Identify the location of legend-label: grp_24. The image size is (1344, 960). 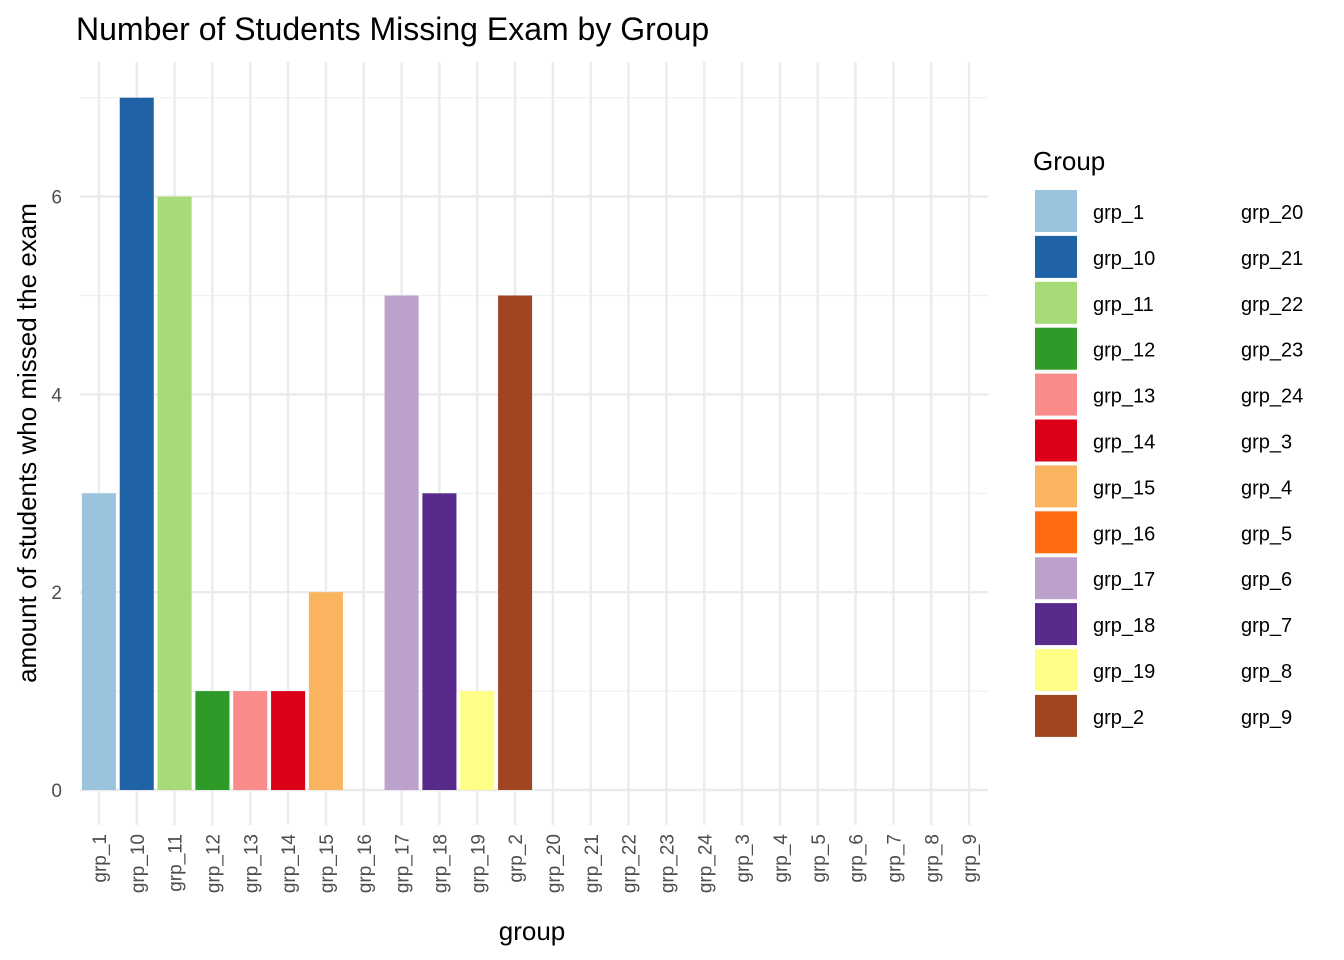
(1272, 397).